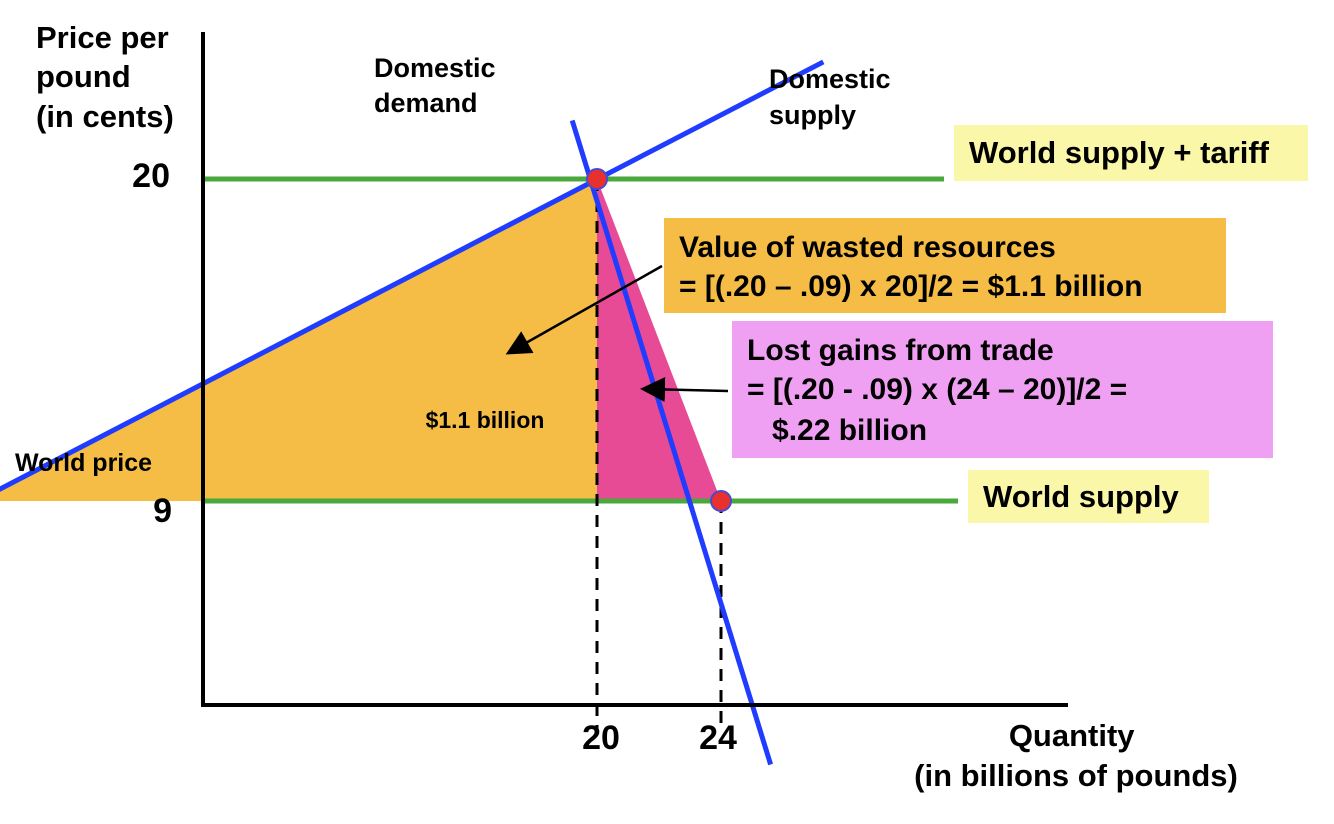 The width and height of the screenshot is (1334, 824). Describe the element at coordinates (718, 738) in the screenshot. I see `x-tick-label-24: 24` at that location.